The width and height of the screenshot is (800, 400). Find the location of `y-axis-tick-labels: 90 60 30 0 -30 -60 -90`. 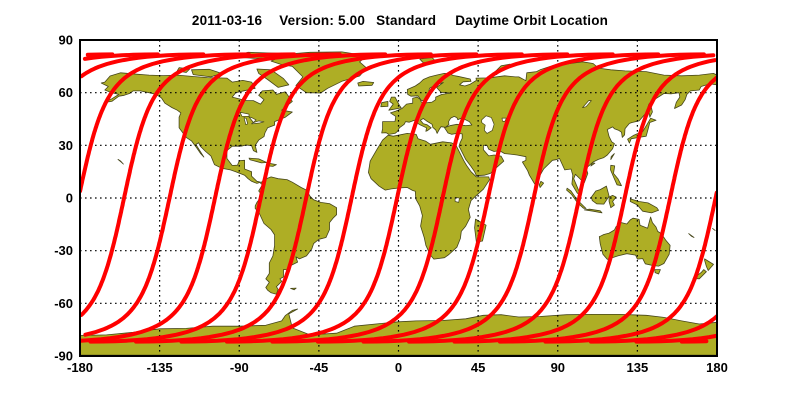

y-axis-tick-labels: 90 60 30 0 -30 -60 -90 is located at coordinates (63, 198).